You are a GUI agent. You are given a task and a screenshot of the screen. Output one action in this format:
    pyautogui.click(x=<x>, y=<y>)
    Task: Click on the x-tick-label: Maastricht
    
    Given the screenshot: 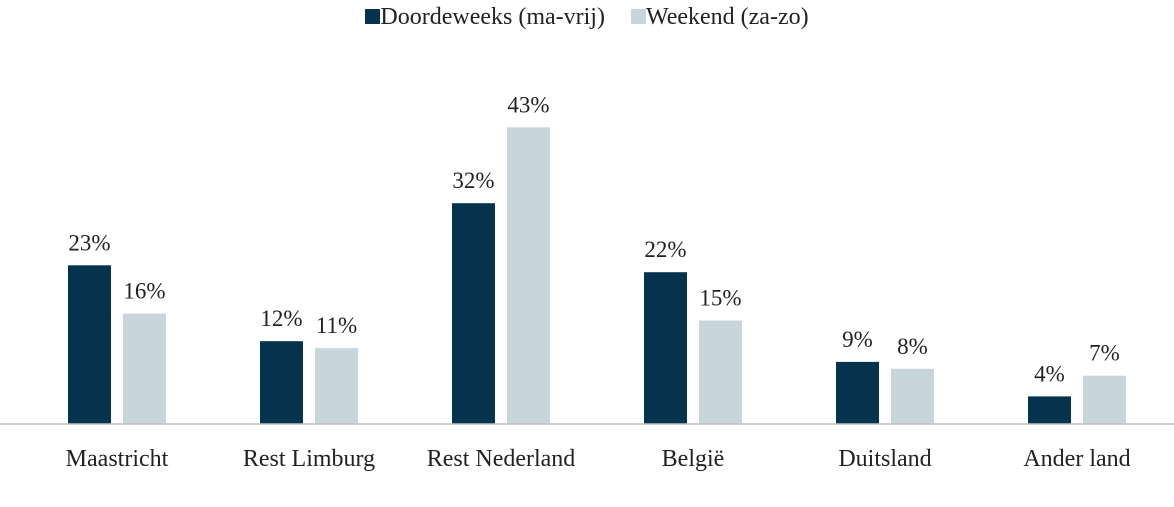 What is the action you would take?
    pyautogui.click(x=117, y=459)
    